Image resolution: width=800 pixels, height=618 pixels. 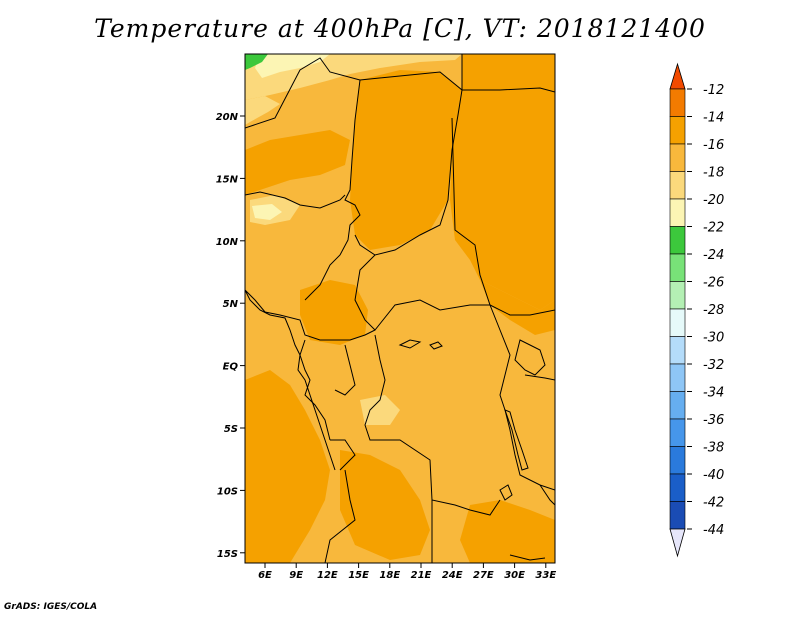 I want to click on cold-region-north, so click(x=292, y=66).